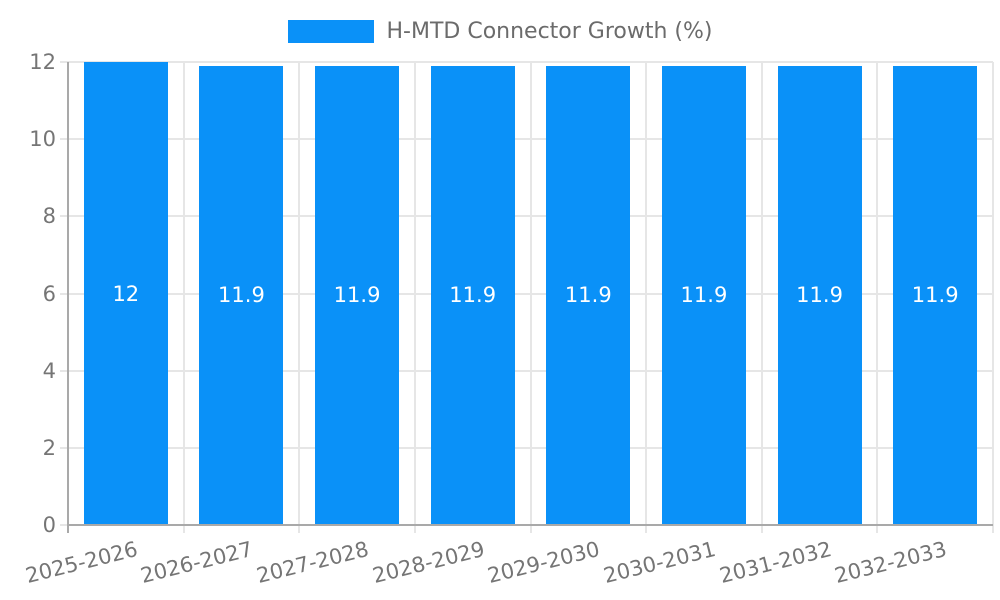  Describe the element at coordinates (49, 216) in the screenshot. I see `y-tick-label: 8` at that location.